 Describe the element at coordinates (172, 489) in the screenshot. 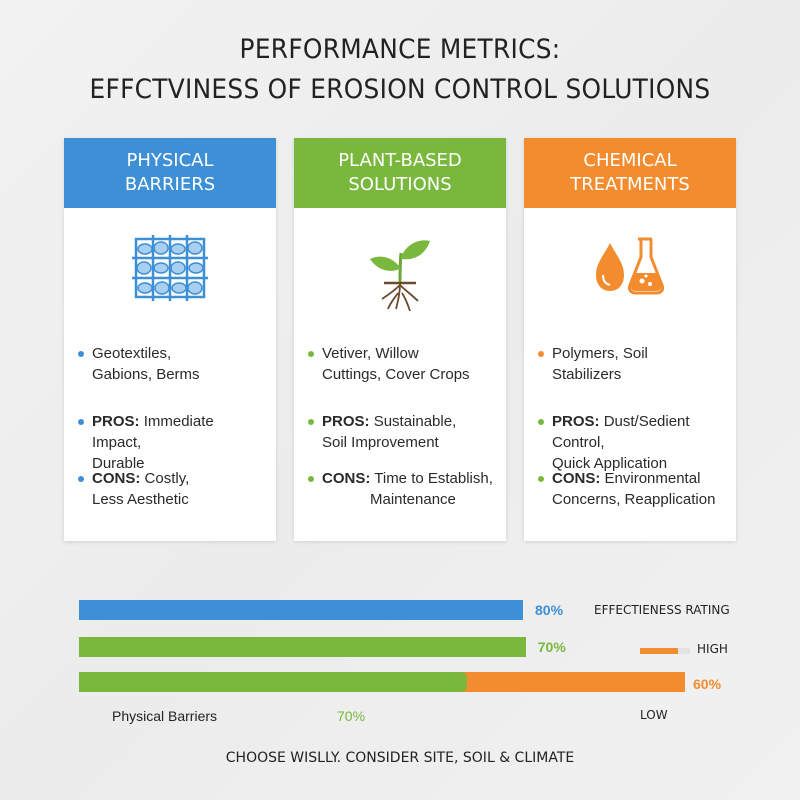

I see `cons-bullet: CONS: Costly, Less Aesthetic` at that location.